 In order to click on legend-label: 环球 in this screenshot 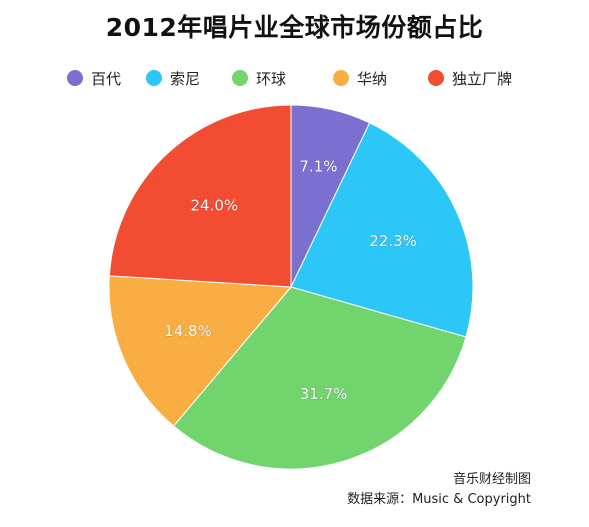, I will do `click(271, 78)`.